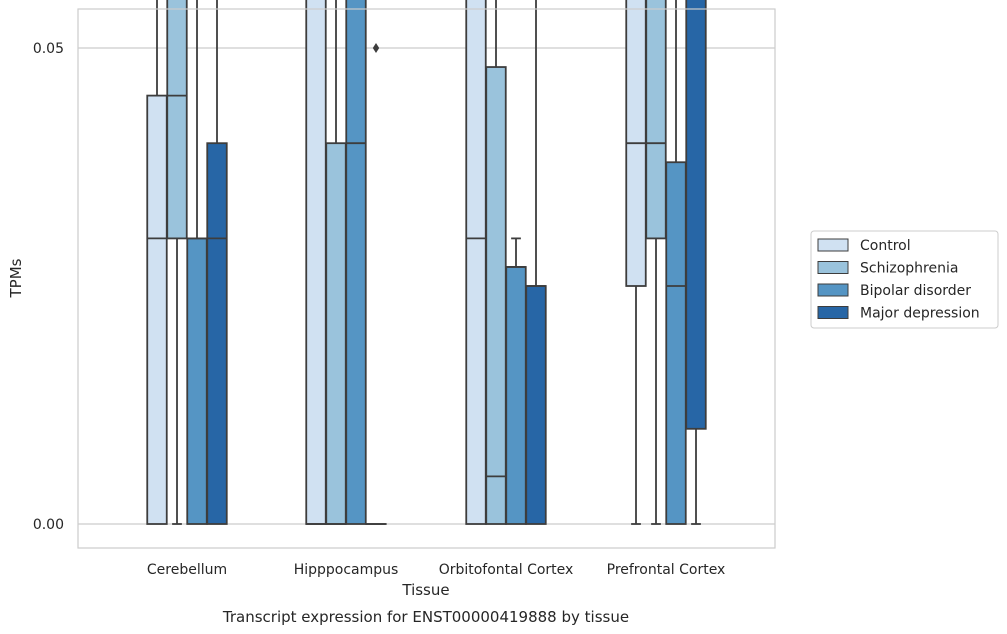 The image size is (1007, 634). Describe the element at coordinates (909, 269) in the screenshot. I see `legend-label: Schizophrenia` at that location.